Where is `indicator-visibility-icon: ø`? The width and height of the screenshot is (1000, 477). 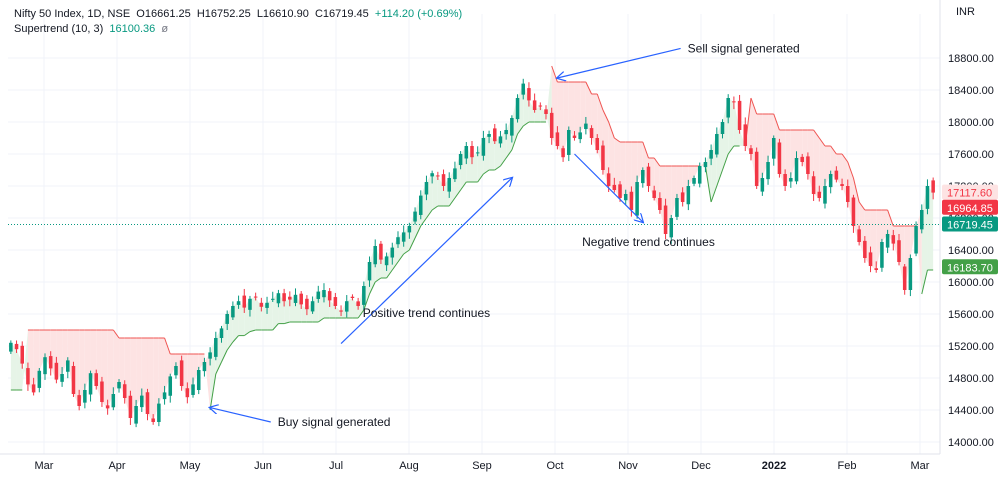 indicator-visibility-icon: ø is located at coordinates (165, 29).